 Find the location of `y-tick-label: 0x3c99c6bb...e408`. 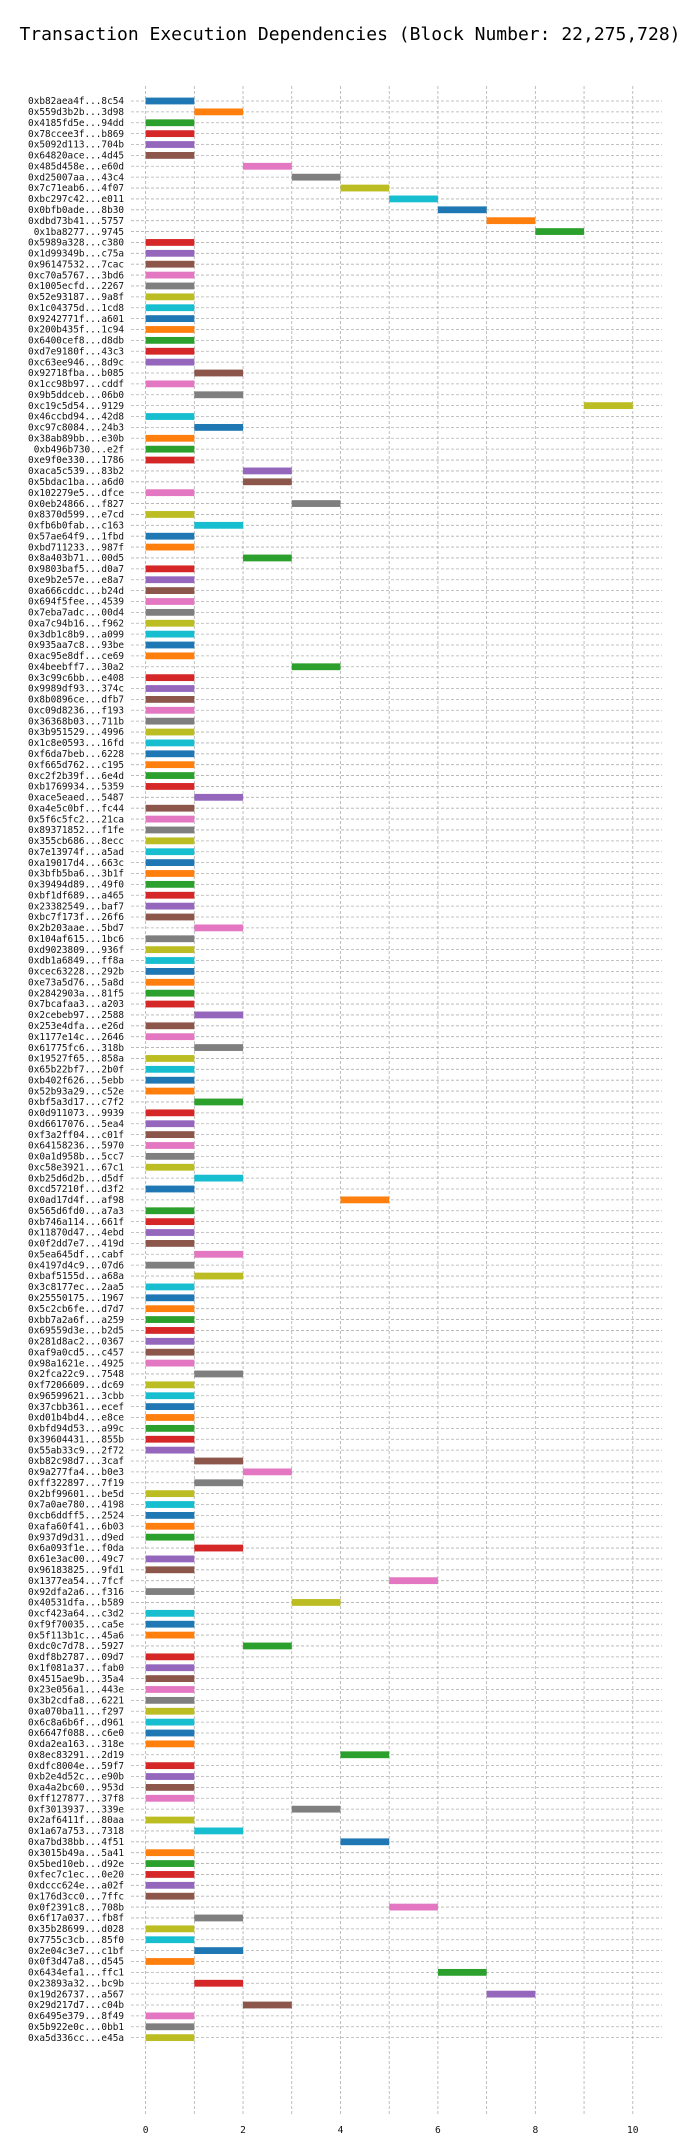

y-tick-label: 0x3c99c6bb...e408 is located at coordinates (76, 678).